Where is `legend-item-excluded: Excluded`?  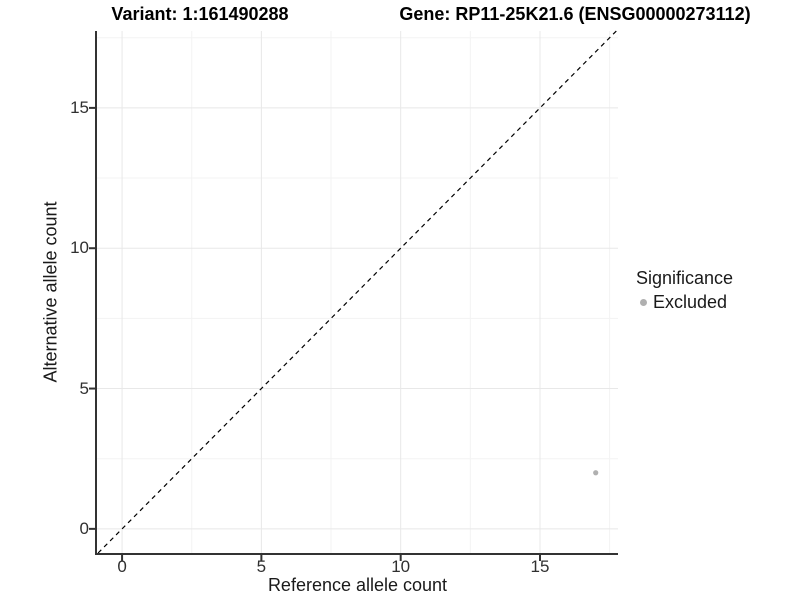
legend-item-excluded: Excluded is located at coordinates (684, 302).